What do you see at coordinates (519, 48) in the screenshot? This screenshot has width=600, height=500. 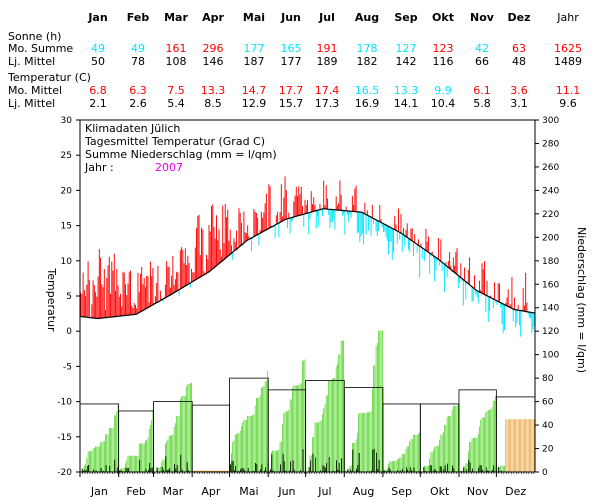 I see `sun_mo-cell: 63` at bounding box center [519, 48].